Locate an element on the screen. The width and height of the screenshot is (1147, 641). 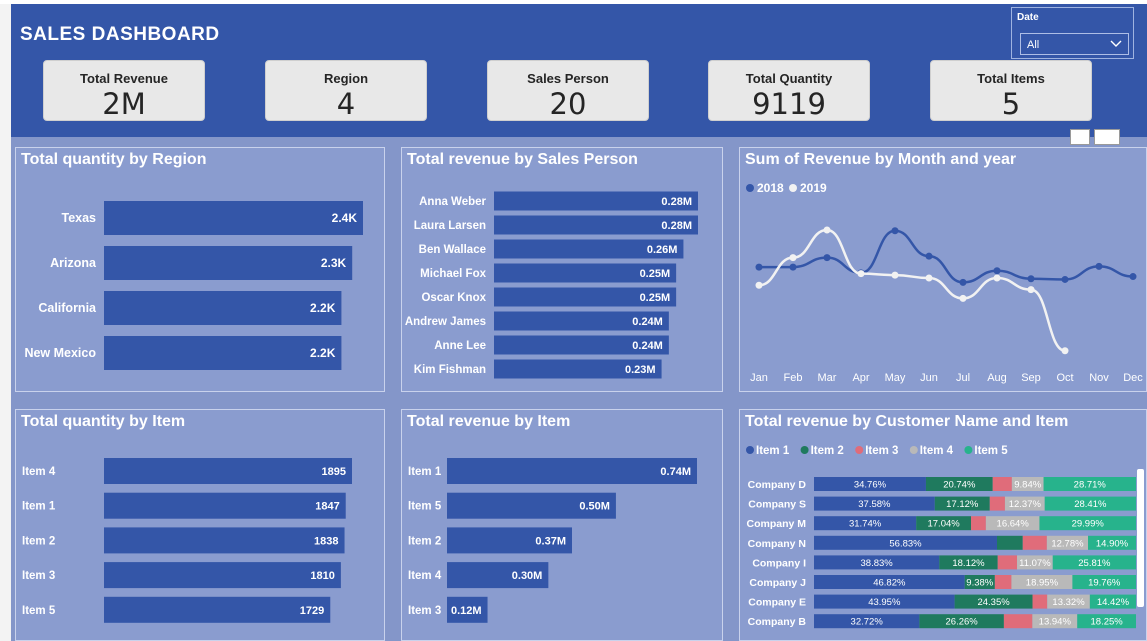
category-label: Item 3 is located at coordinates (38, 576).